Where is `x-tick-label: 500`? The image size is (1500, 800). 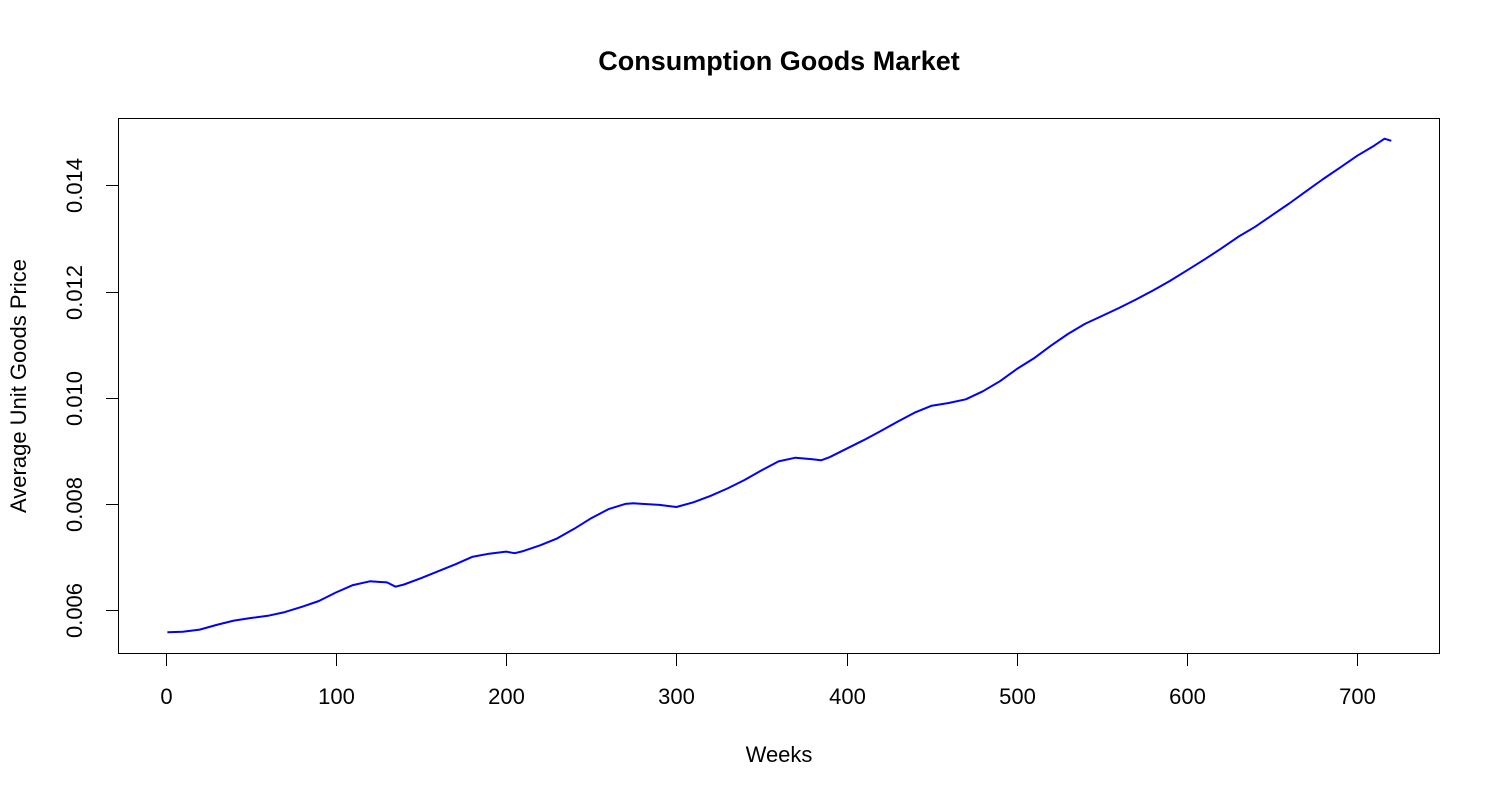
x-tick-label: 500 is located at coordinates (1017, 696).